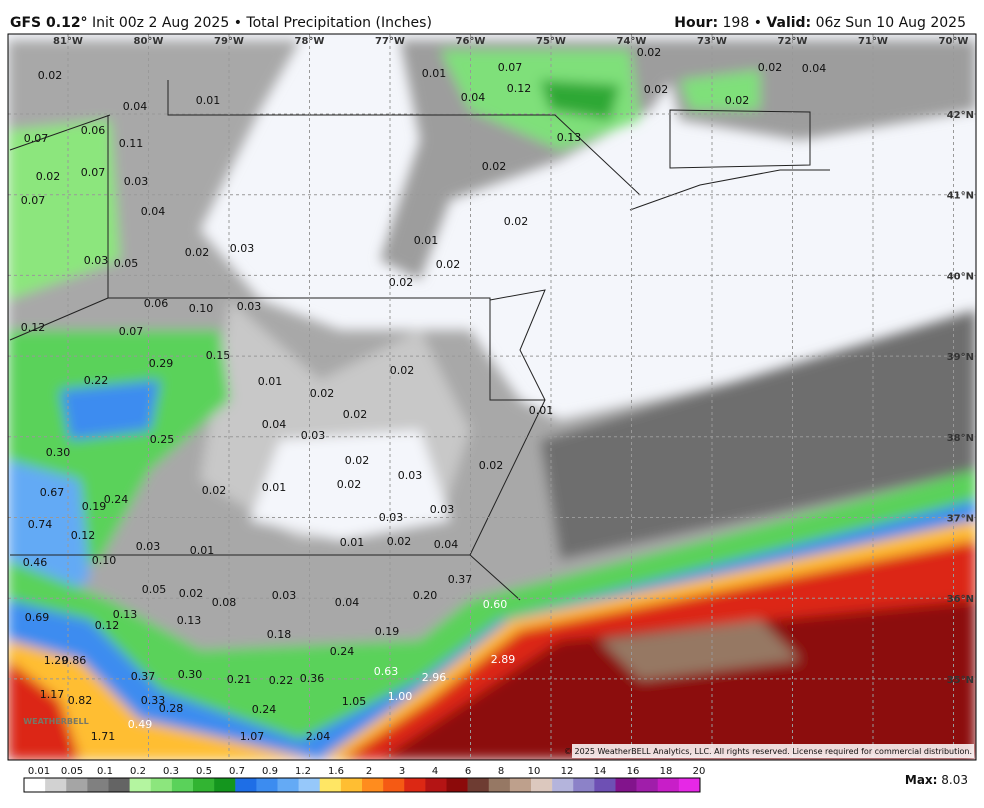 This screenshot has width=984, height=808. What do you see at coordinates (52, 694) in the screenshot?
I see `point-value: 1.17` at bounding box center [52, 694].